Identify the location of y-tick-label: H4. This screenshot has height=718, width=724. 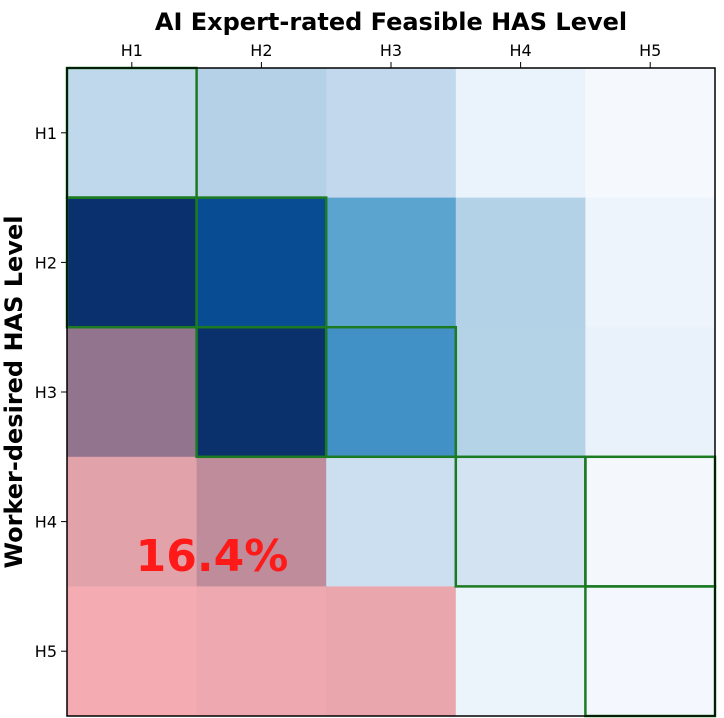
(46, 522).